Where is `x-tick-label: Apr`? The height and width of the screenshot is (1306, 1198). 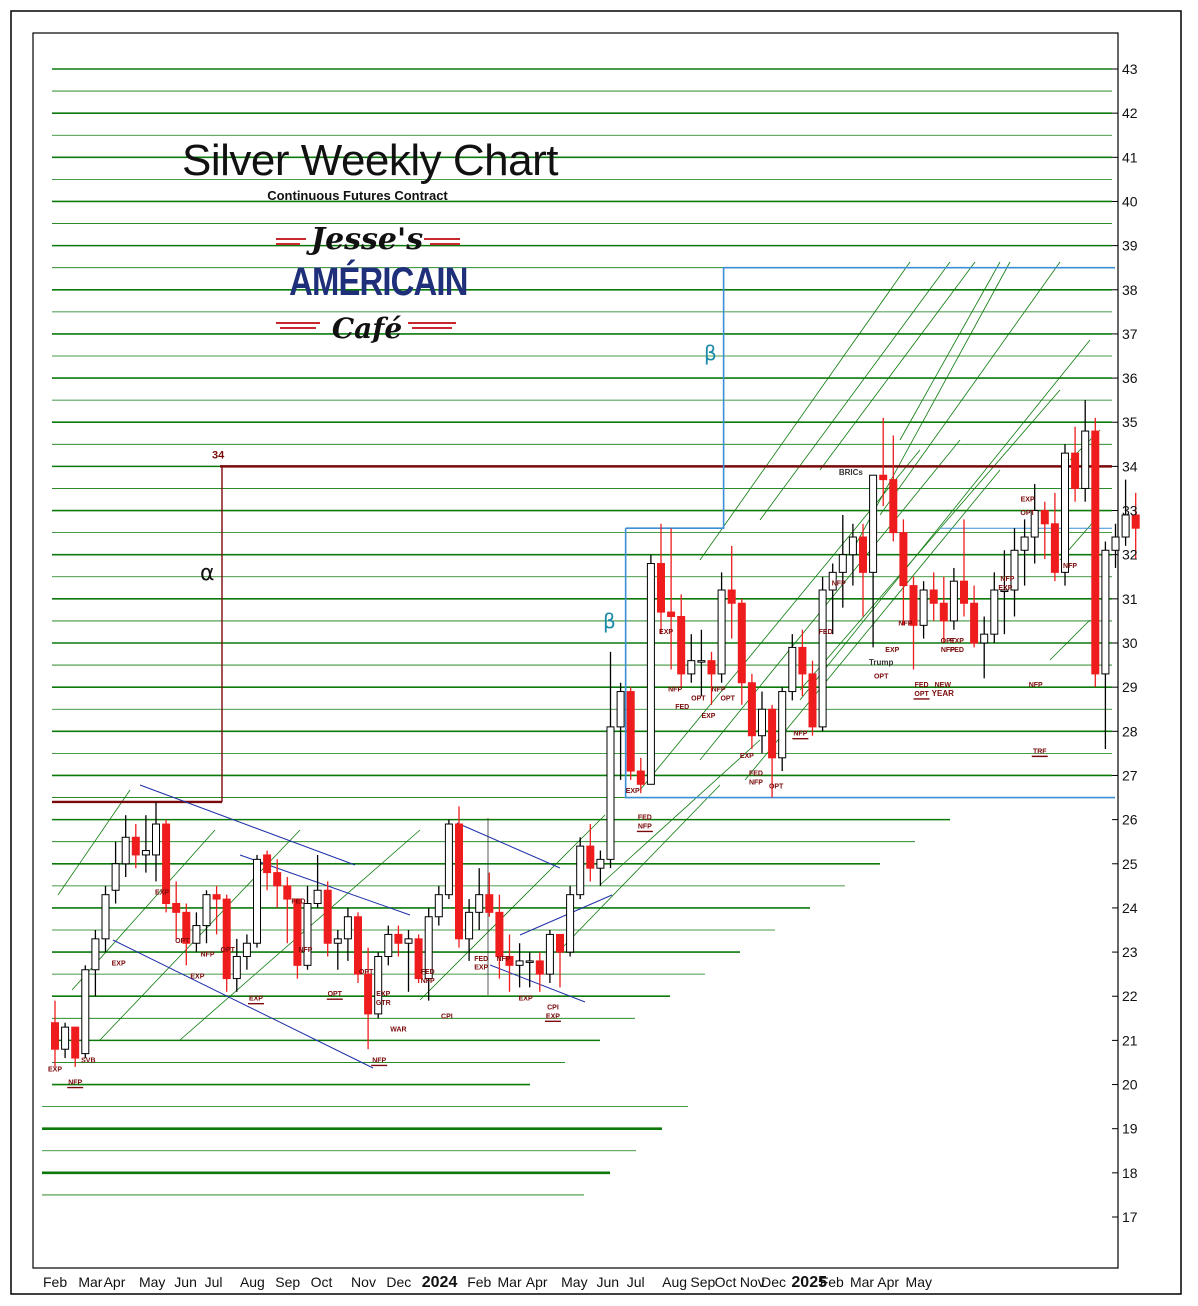 x-tick-label: Apr is located at coordinates (888, 1282).